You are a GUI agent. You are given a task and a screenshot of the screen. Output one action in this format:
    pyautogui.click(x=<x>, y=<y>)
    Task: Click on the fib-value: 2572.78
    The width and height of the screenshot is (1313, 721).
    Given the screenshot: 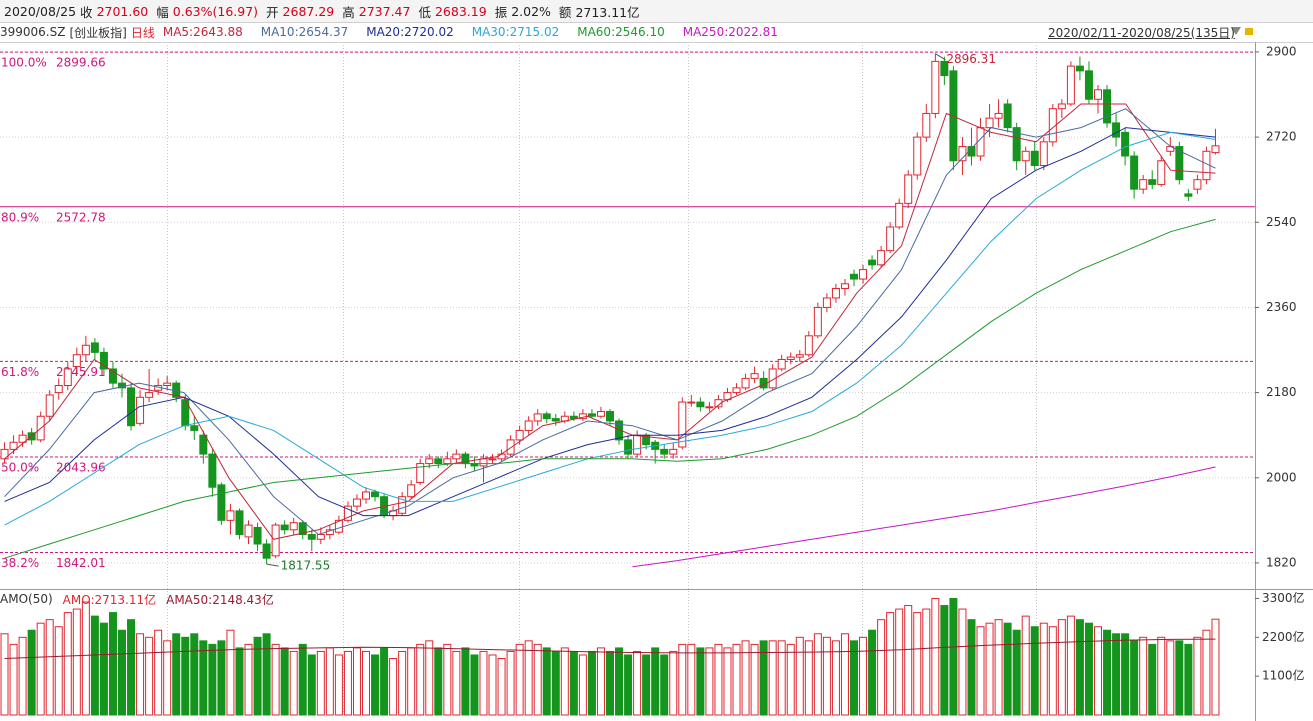 What is the action you would take?
    pyautogui.click(x=81, y=217)
    